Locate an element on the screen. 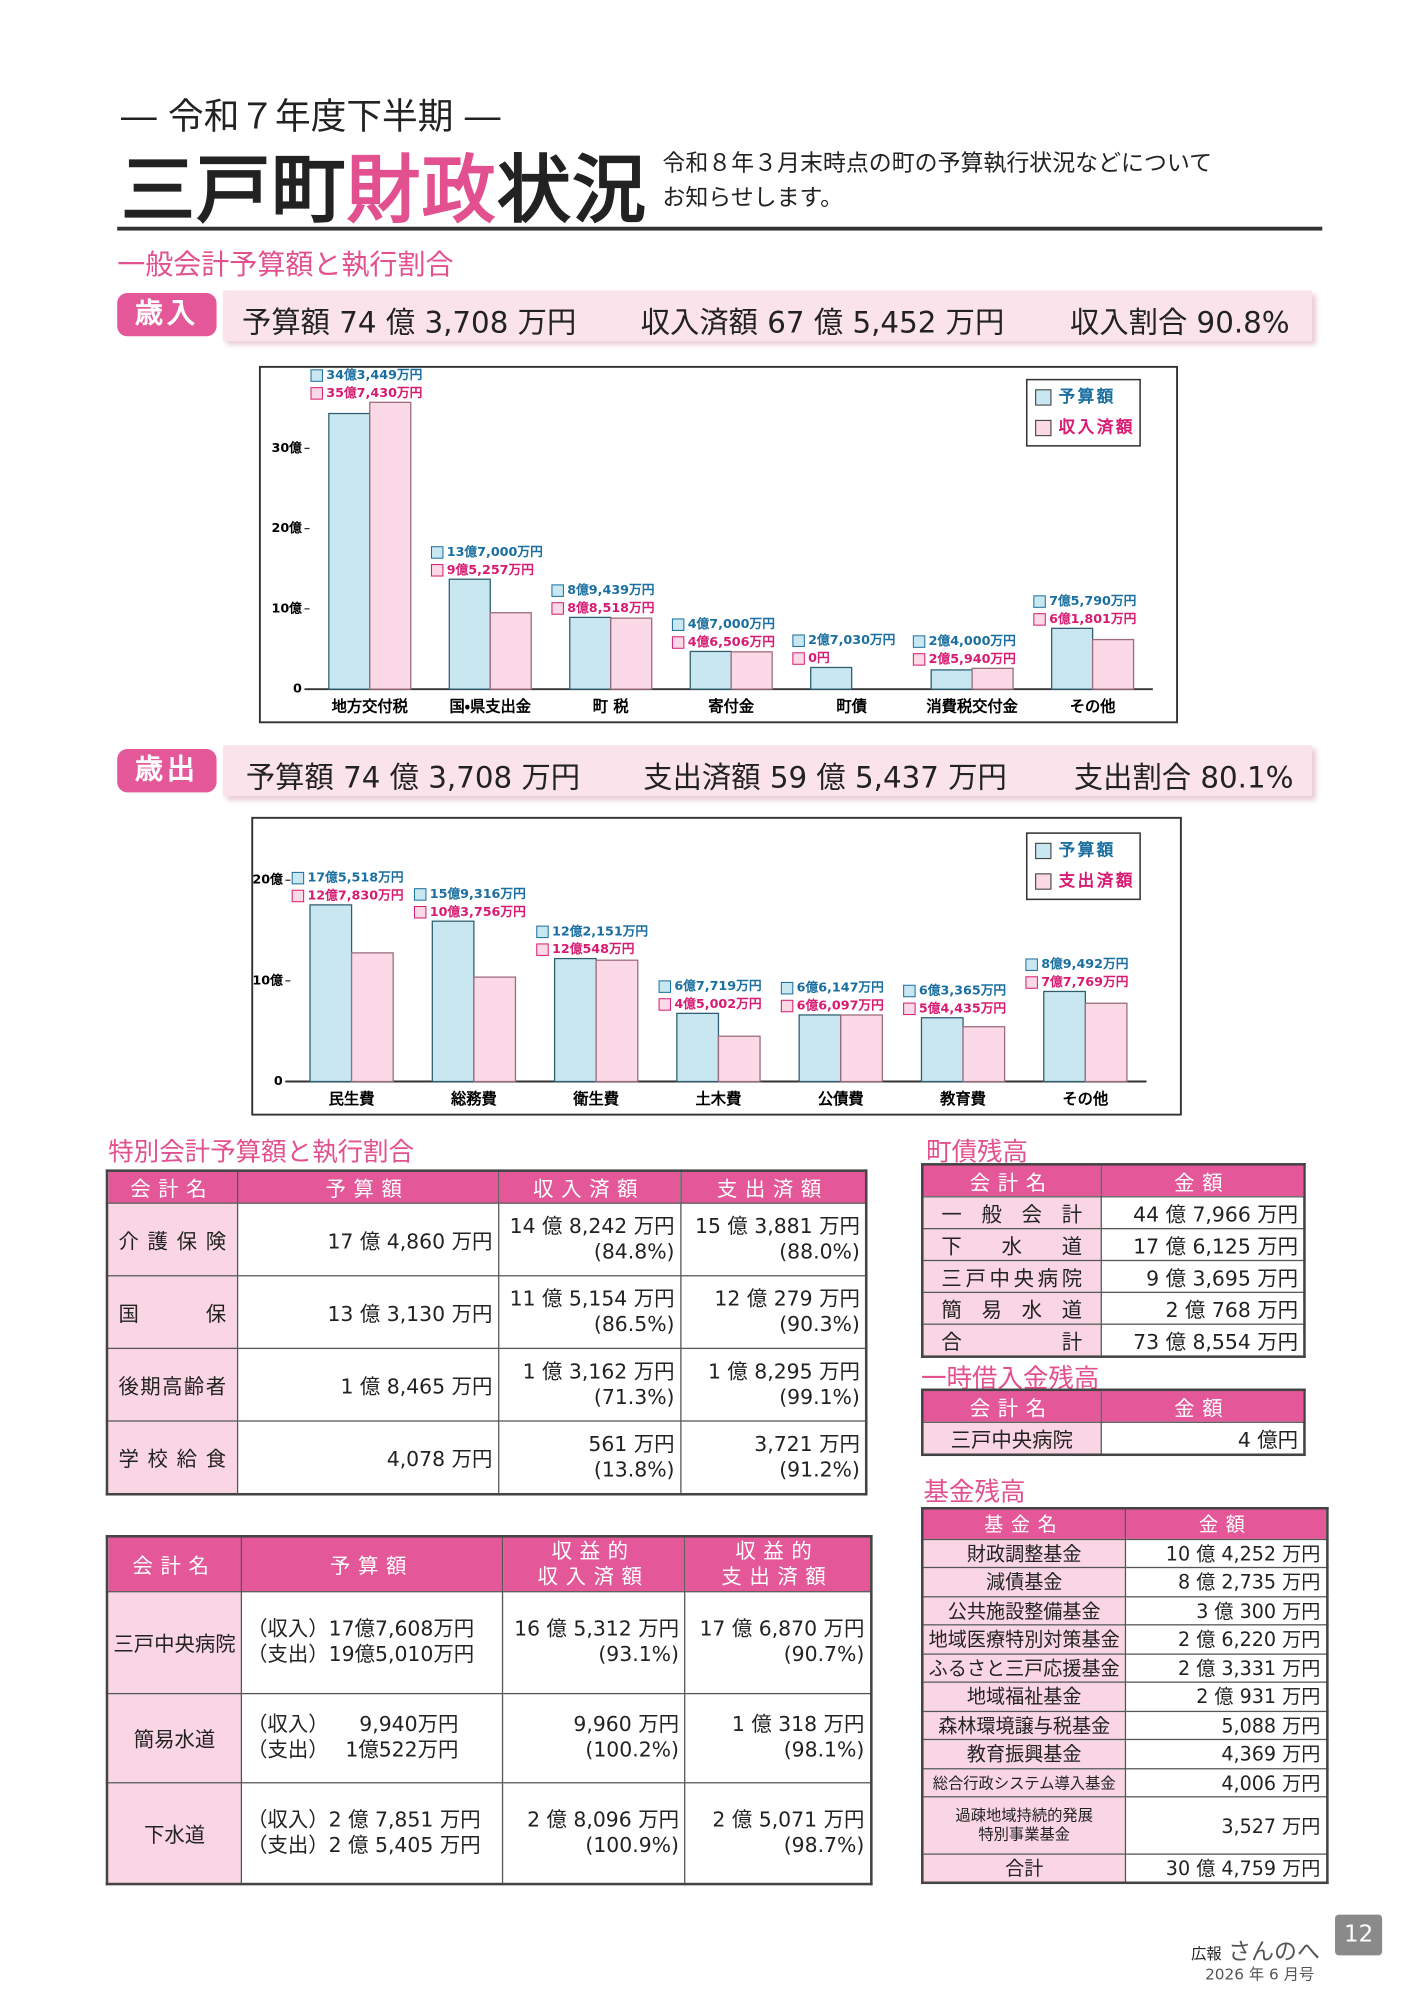 This screenshot has width=1414, height=2000. header-cell: 金額 is located at coordinates (1202, 1406).